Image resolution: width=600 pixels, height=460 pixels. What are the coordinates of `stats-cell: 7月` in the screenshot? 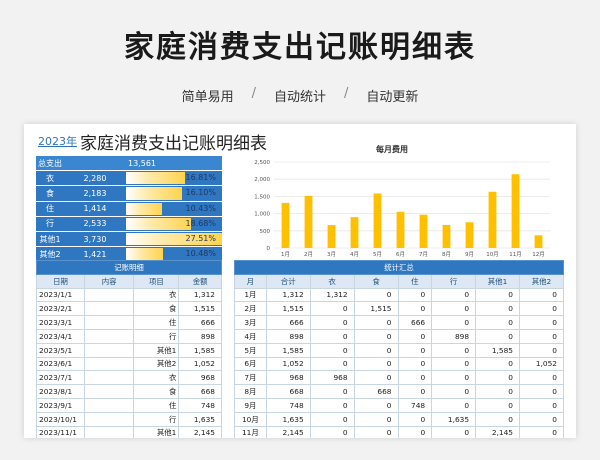 It's located at (250, 378).